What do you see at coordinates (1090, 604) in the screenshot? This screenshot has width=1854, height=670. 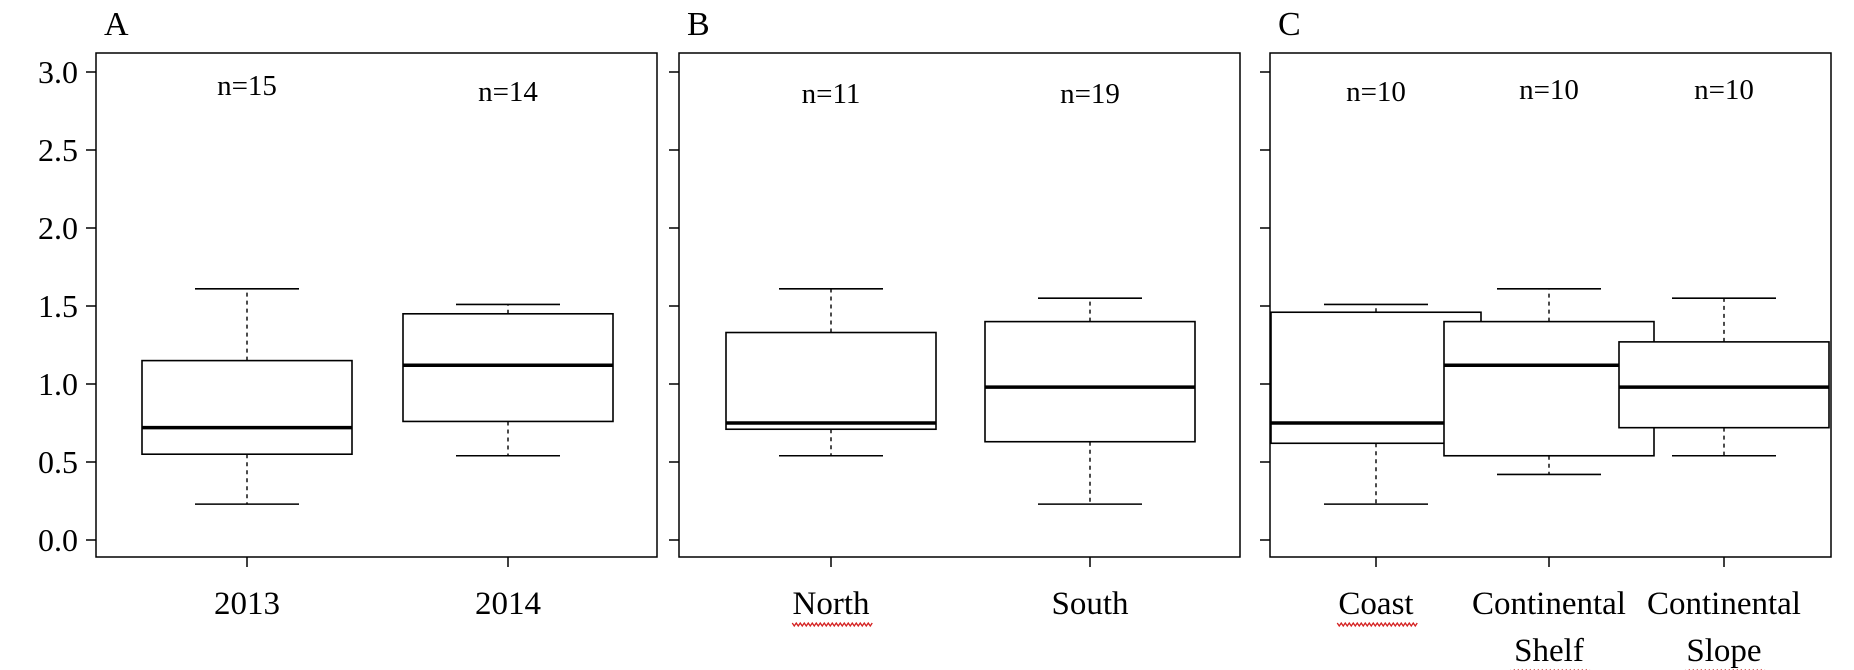 I see `category-label: South` at bounding box center [1090, 604].